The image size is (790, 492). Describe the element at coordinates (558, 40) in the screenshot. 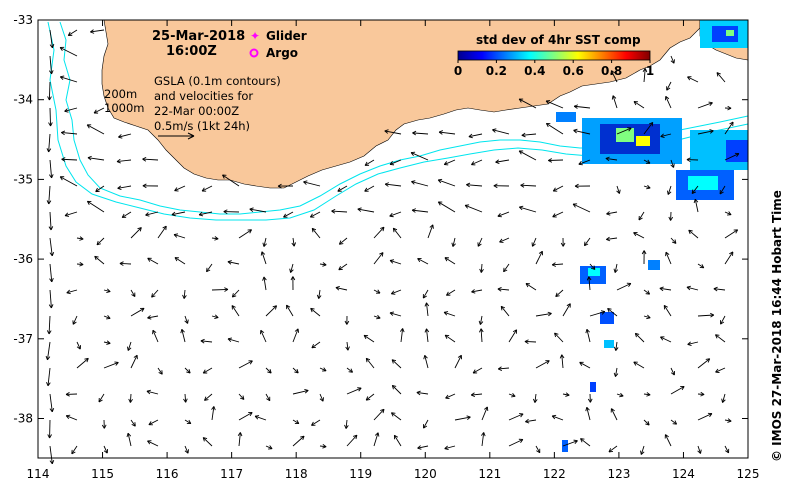

I see `colorbar-title: std dev of 4hr SST comp` at that location.